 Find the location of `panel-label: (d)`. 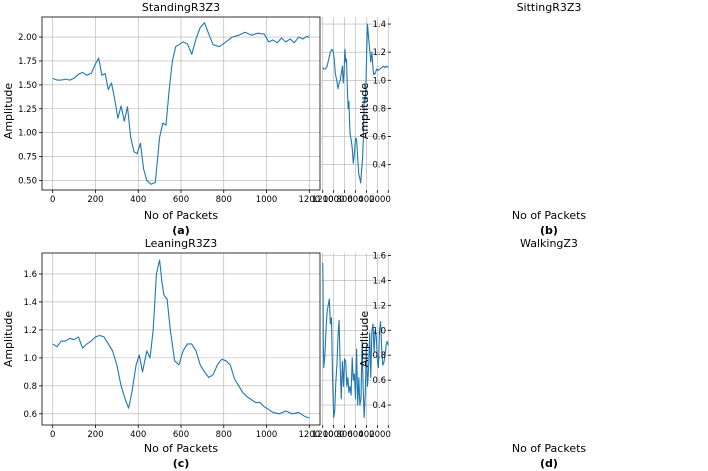

panel-label: (d) is located at coordinates (549, 463).